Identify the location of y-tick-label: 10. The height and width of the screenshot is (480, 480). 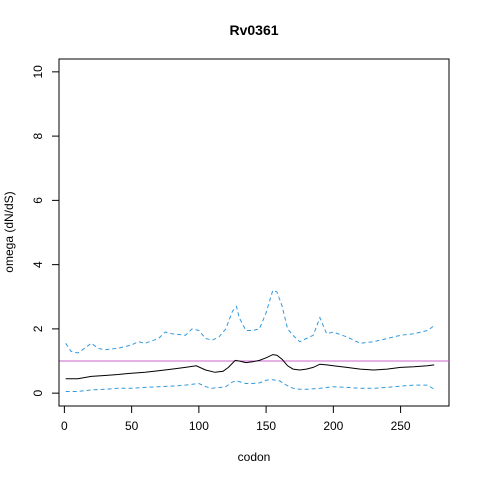
(38, 72).